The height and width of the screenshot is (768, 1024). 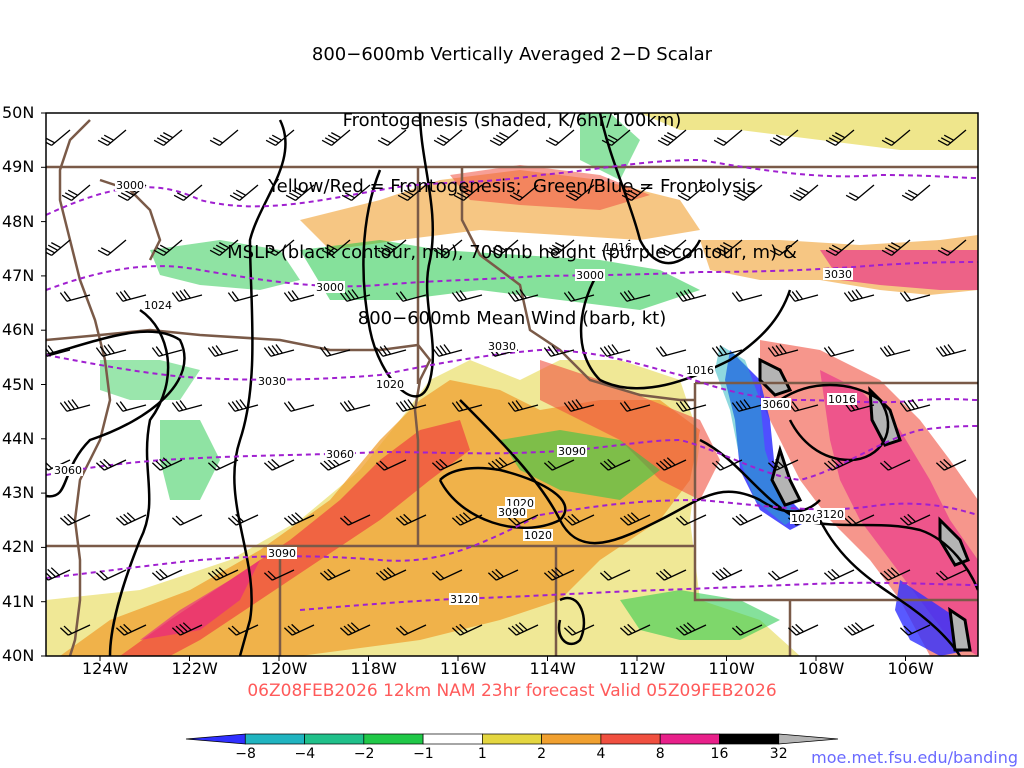 I want to click on colorbar-label: 16, so click(x=719, y=754).